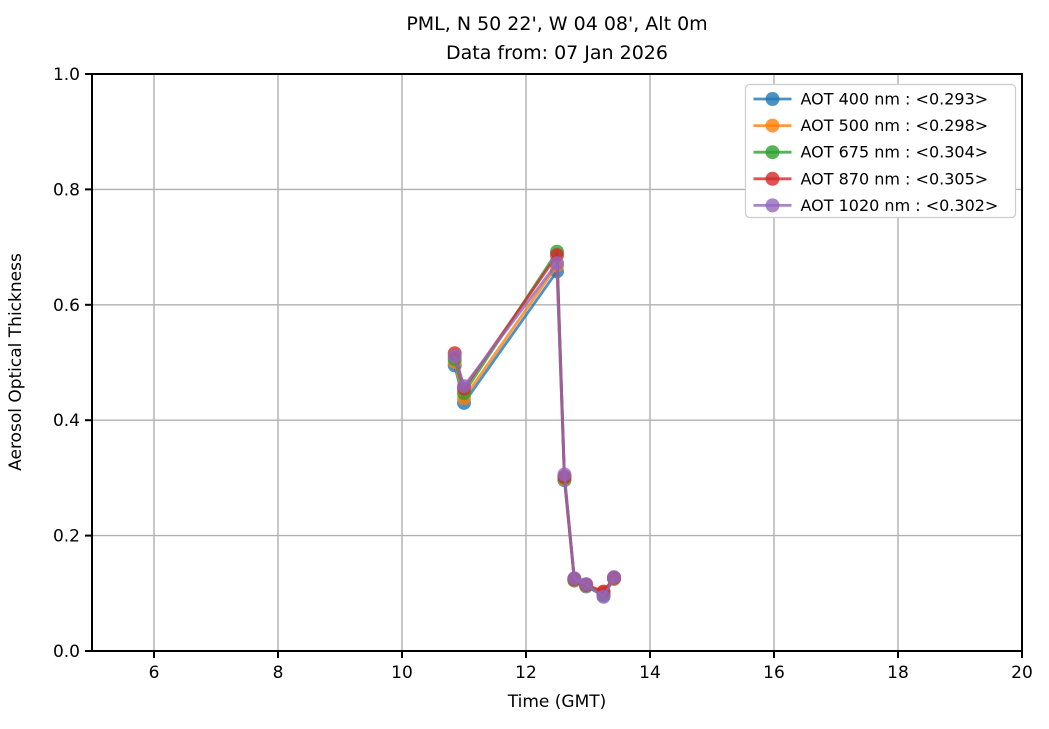 Image resolution: width=1049 pixels, height=729 pixels. I want to click on legend-box, so click(880, 151).